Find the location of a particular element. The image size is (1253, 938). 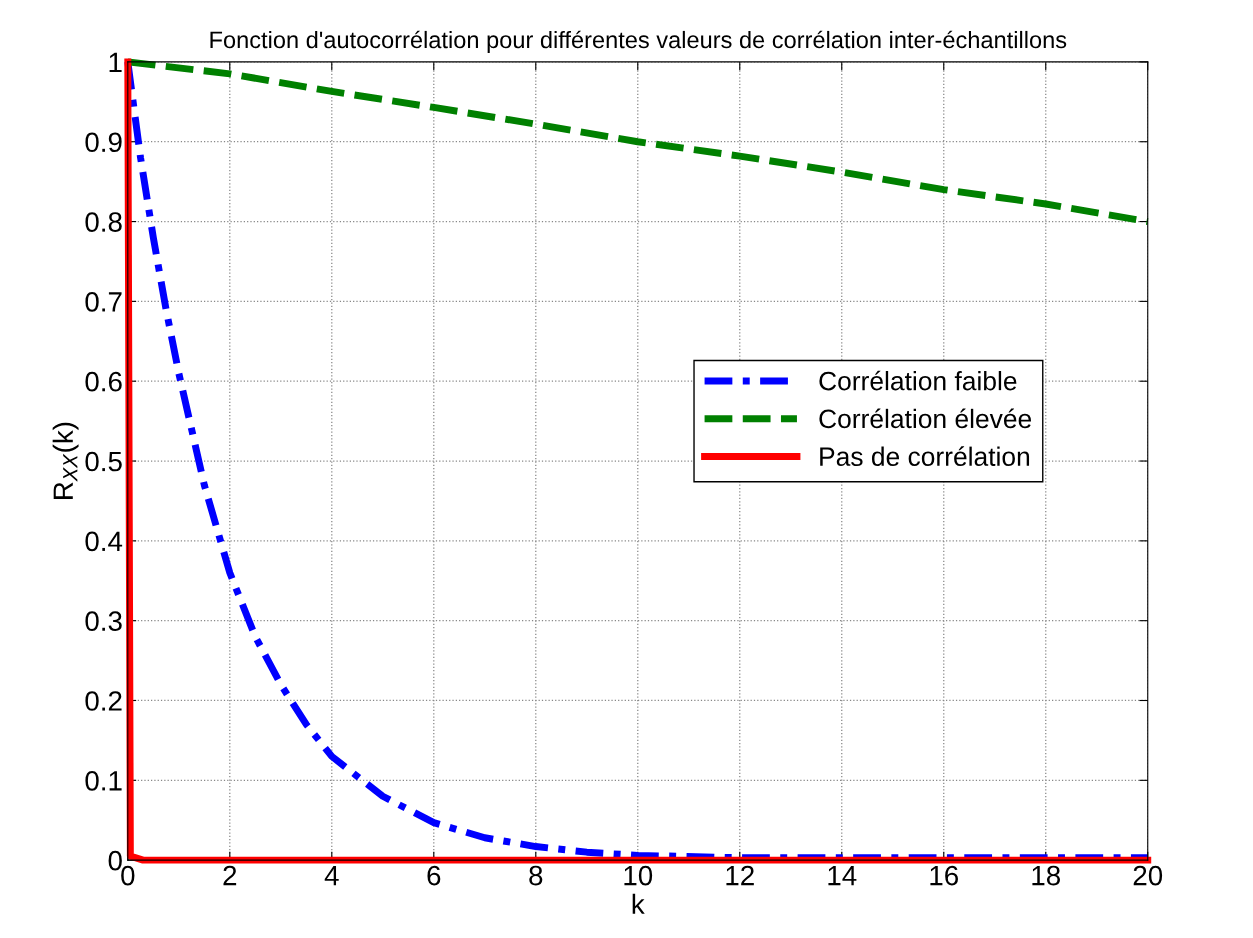

y-tick-label: 0 is located at coordinates (115, 860).